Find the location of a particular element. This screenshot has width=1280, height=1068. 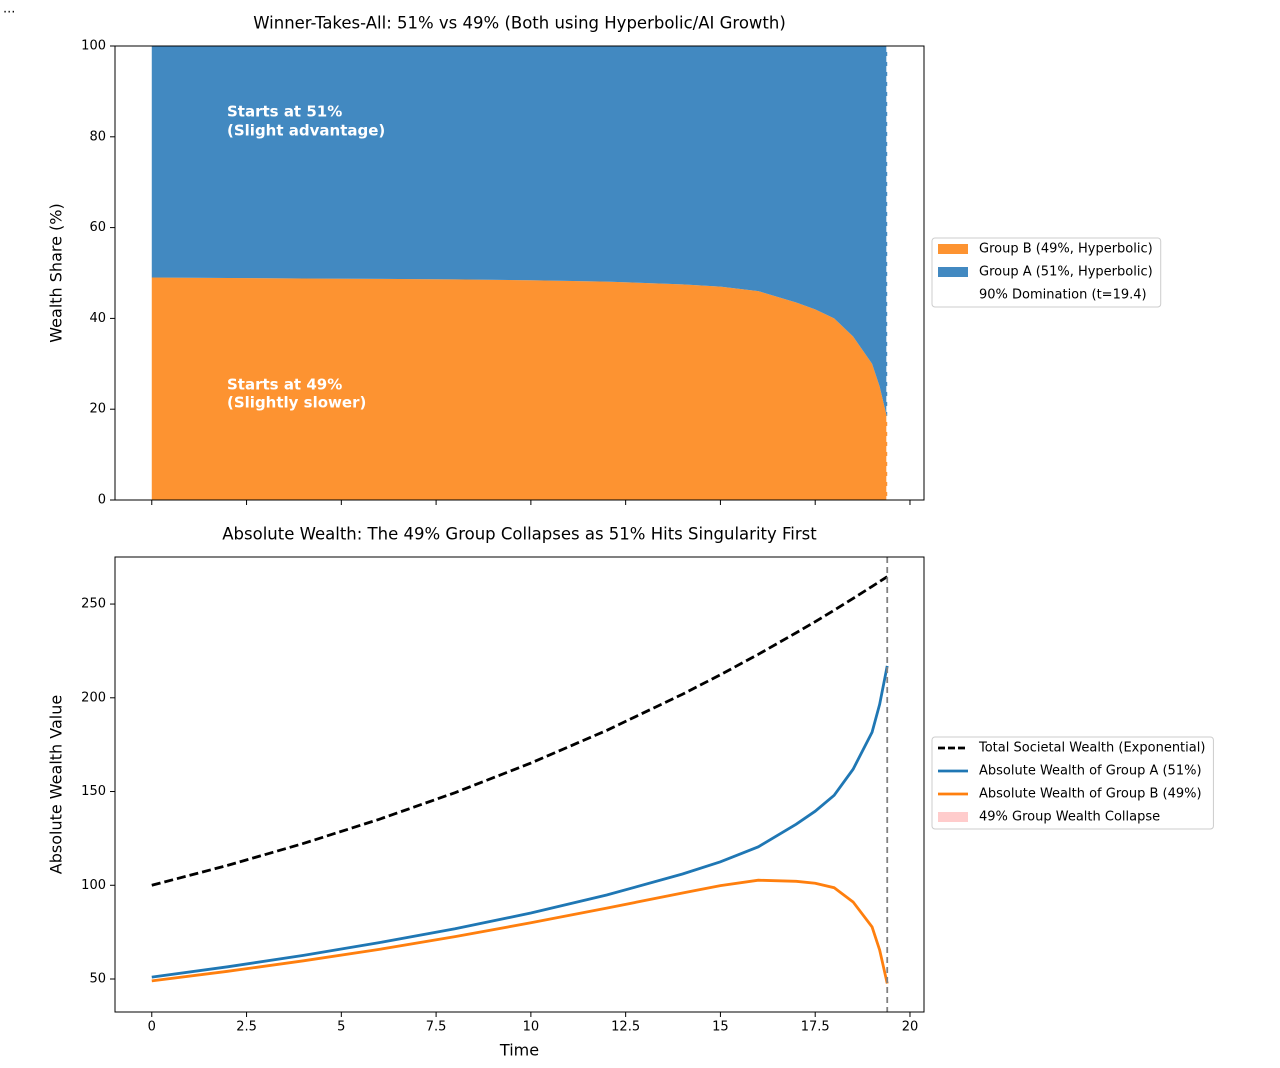

y-tick-label: 80 is located at coordinates (97, 136).